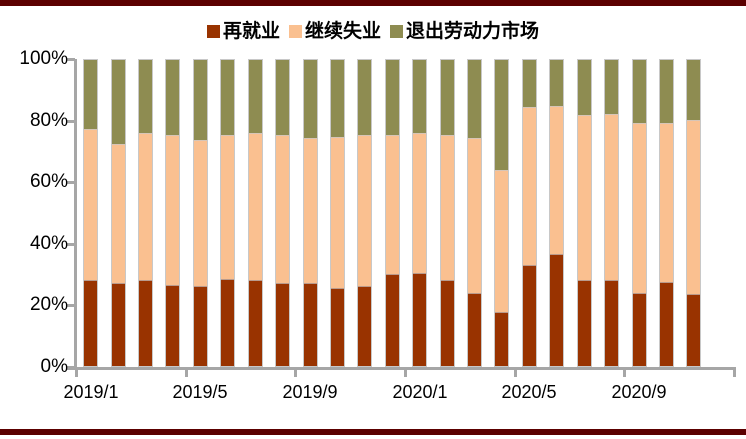 The image size is (746, 439). What do you see at coordinates (91, 392) in the screenshot?
I see `x-axis-label: 2019/1` at bounding box center [91, 392].